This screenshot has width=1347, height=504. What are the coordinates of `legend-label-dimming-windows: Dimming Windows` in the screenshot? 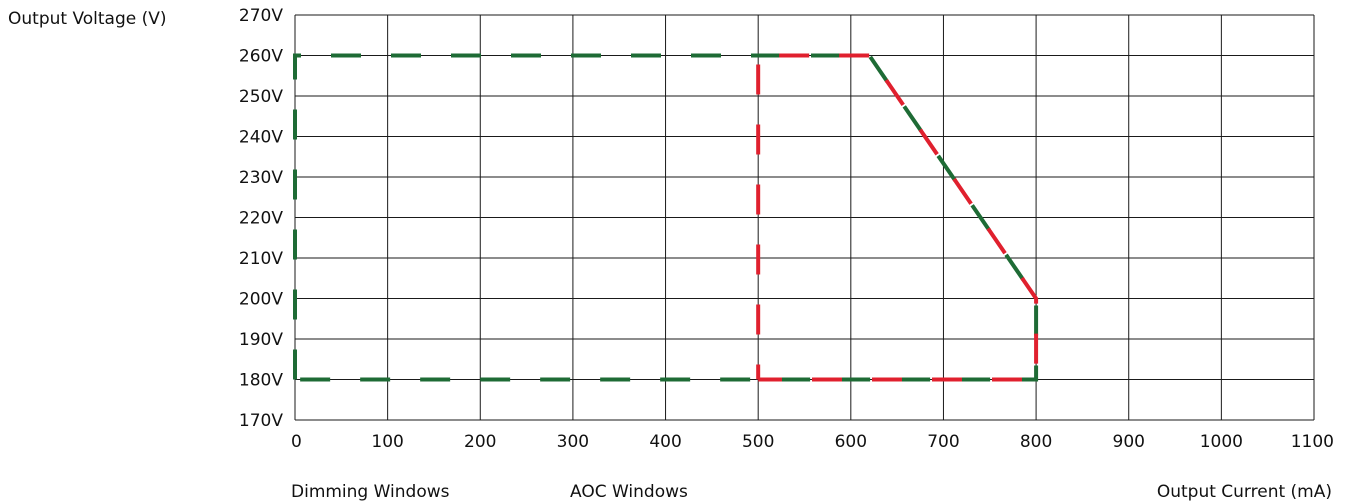 It's located at (370, 492).